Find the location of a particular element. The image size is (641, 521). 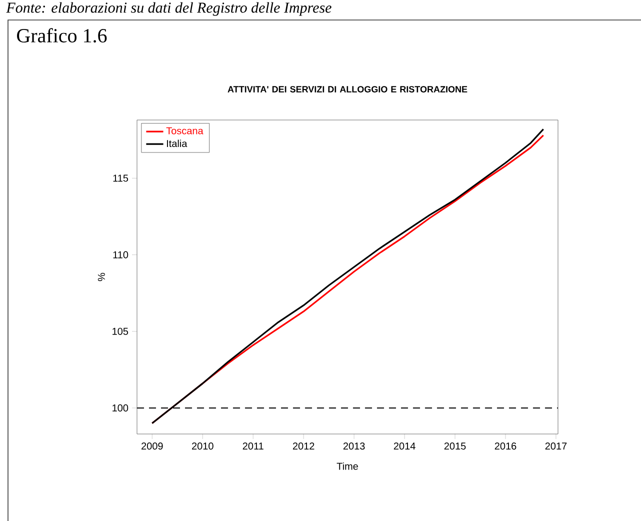

x-tick-label: 2012 is located at coordinates (303, 446).